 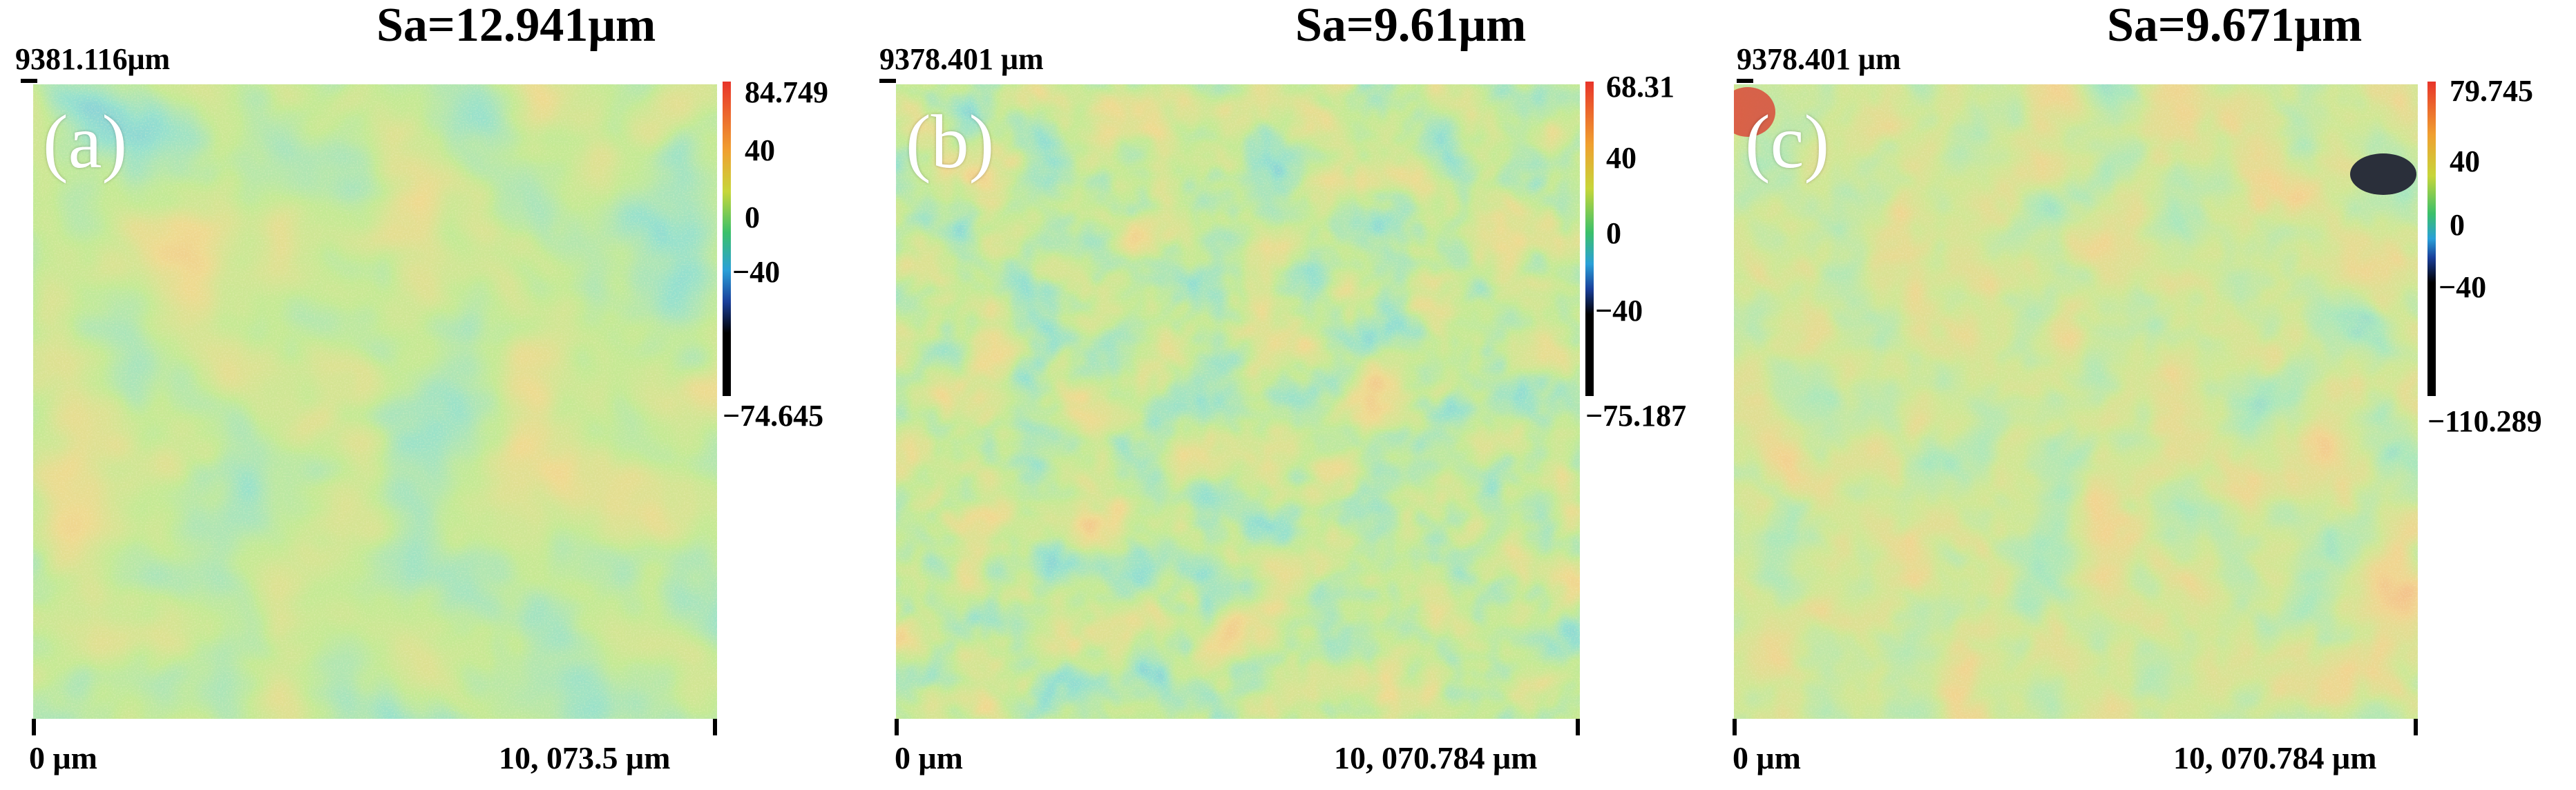 I want to click on colorbar-max-label: 68.31, so click(x=1640, y=87).